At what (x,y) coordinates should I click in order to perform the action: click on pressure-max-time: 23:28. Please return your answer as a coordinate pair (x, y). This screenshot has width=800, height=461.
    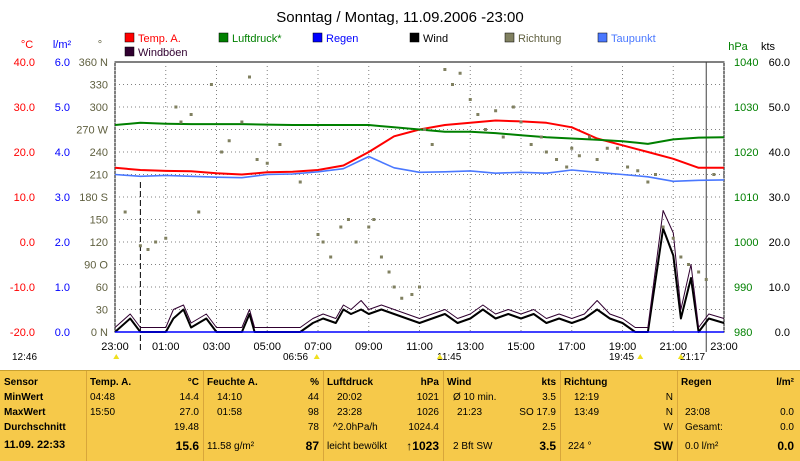
    Looking at the image, I should click on (350, 412).